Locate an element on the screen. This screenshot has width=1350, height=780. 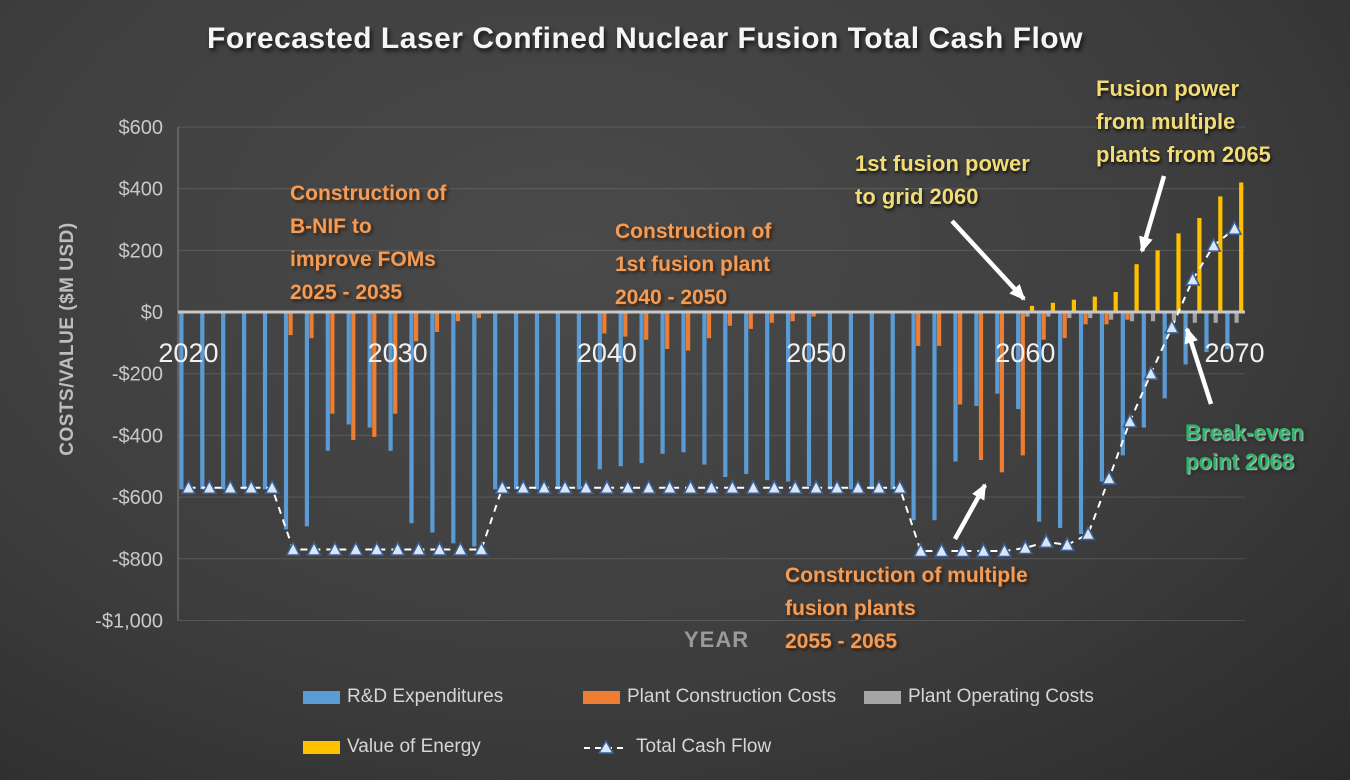
annotation-line: point 2068 is located at coordinates (1239, 461).